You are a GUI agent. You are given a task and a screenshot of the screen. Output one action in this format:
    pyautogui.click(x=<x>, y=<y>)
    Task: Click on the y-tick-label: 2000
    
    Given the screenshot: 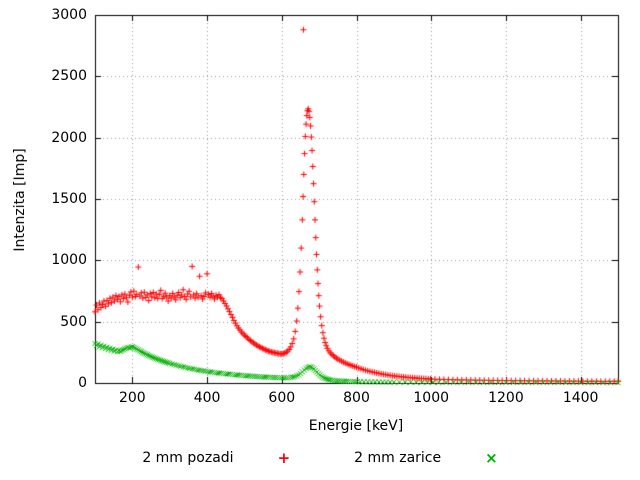 What is the action you would take?
    pyautogui.click(x=69, y=137)
    